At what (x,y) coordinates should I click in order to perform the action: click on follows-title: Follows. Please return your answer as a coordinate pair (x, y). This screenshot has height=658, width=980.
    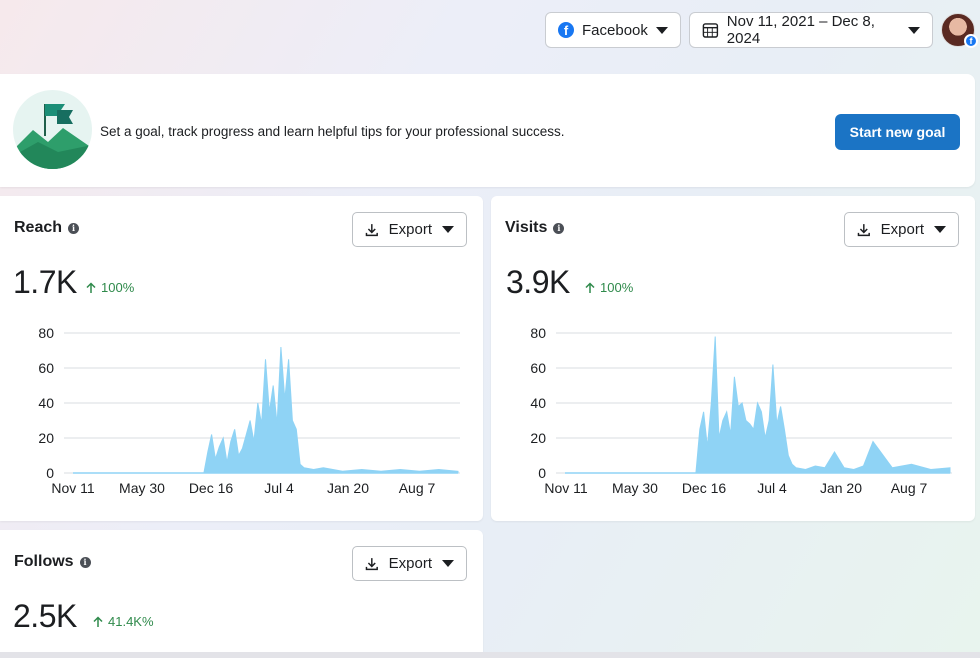
    Looking at the image, I should click on (44, 561).